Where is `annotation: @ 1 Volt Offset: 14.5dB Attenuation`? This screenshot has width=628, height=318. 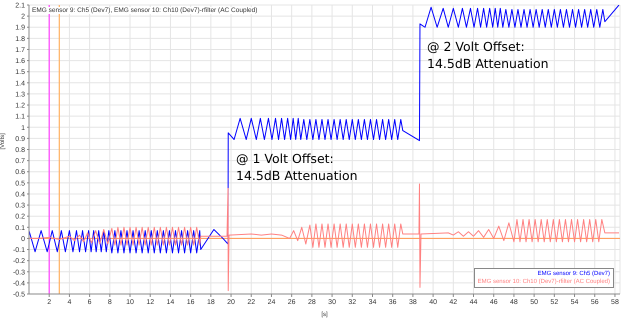 annotation: @ 1 Volt Offset: 14.5dB Attenuation is located at coordinates (297, 167).